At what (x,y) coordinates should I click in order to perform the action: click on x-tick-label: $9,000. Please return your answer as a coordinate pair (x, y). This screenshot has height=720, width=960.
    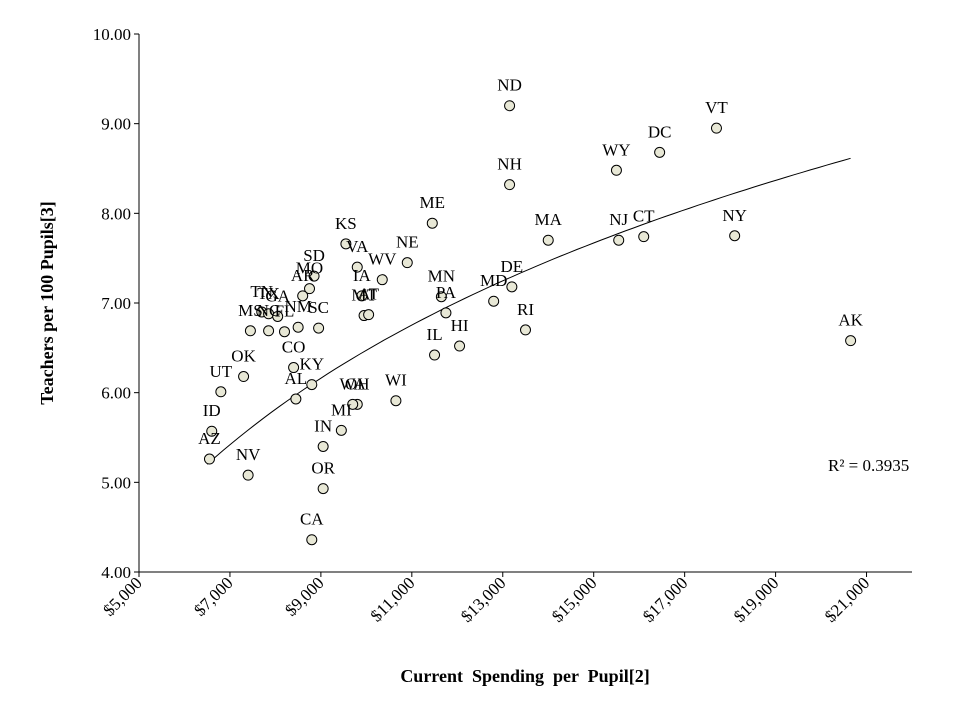
    Looking at the image, I should click on (304, 596).